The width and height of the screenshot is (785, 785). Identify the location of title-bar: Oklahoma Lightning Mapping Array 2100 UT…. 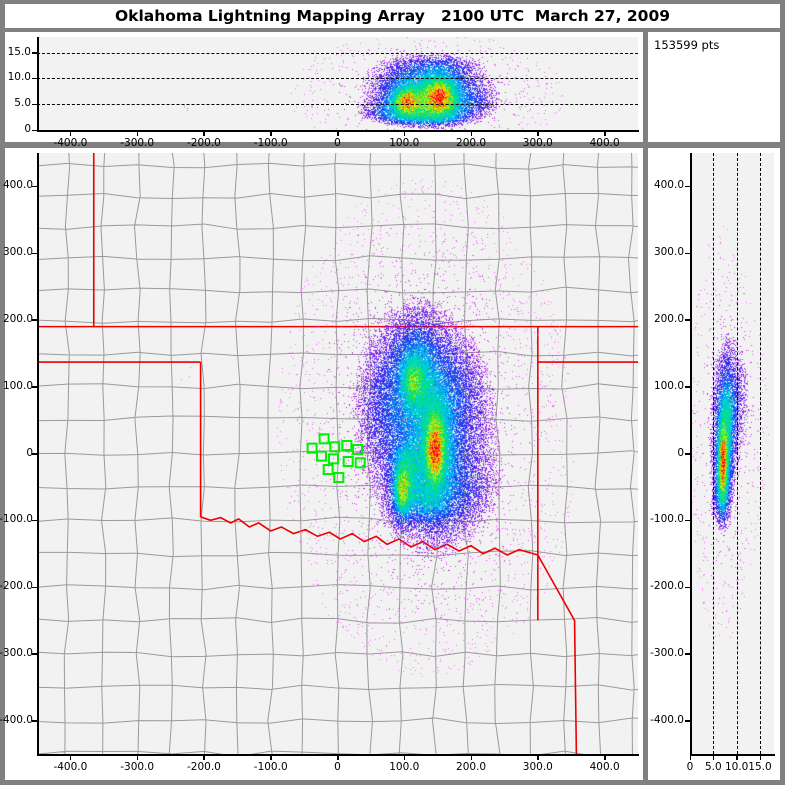
(392, 16).